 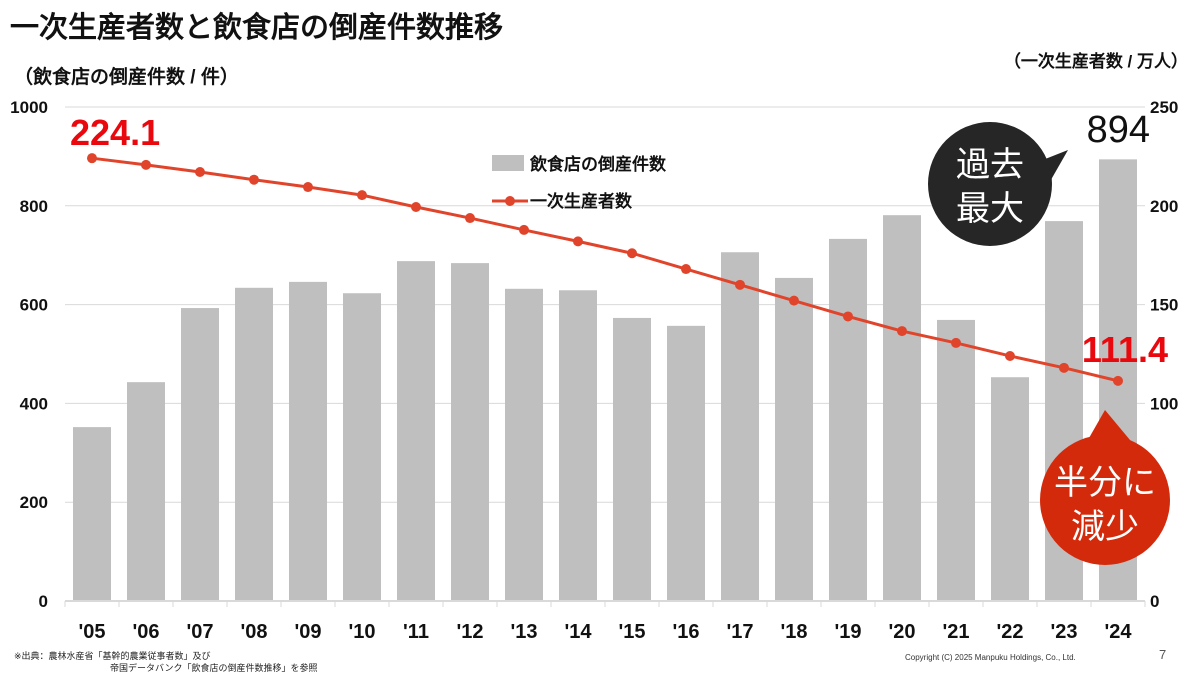 What do you see at coordinates (1164, 403) in the screenshot?
I see `right-tick-label: 100` at bounding box center [1164, 403].